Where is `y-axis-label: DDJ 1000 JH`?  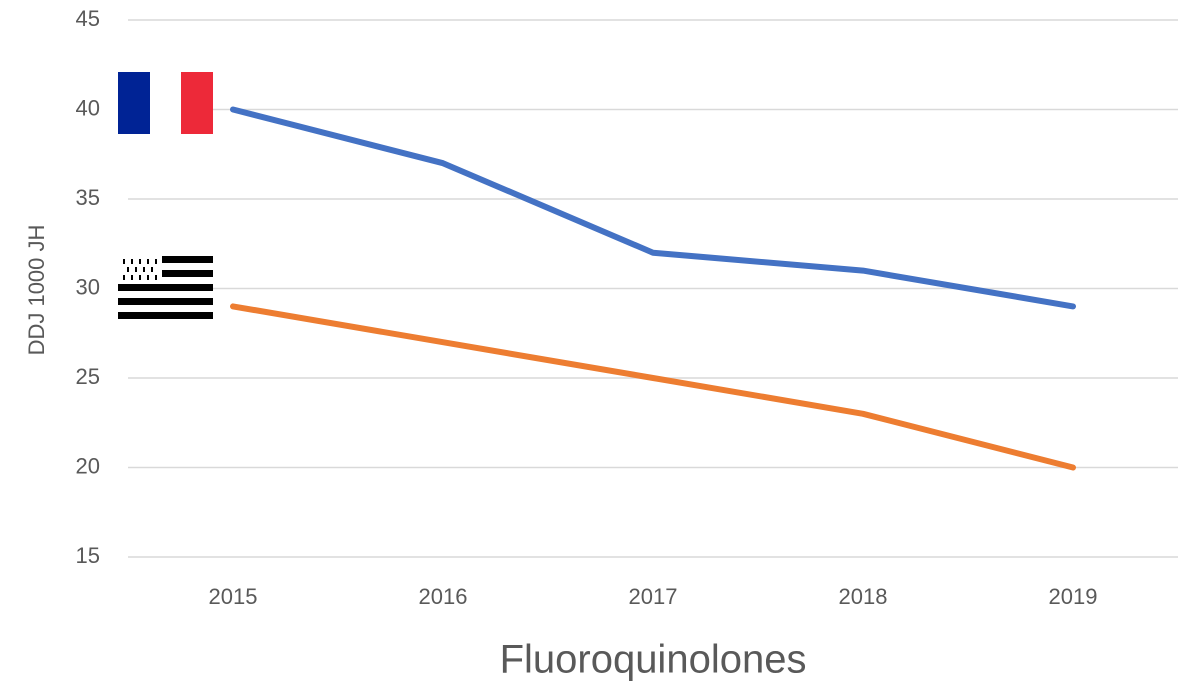
y-axis-label: DDJ 1000 JH is located at coordinates (36, 290).